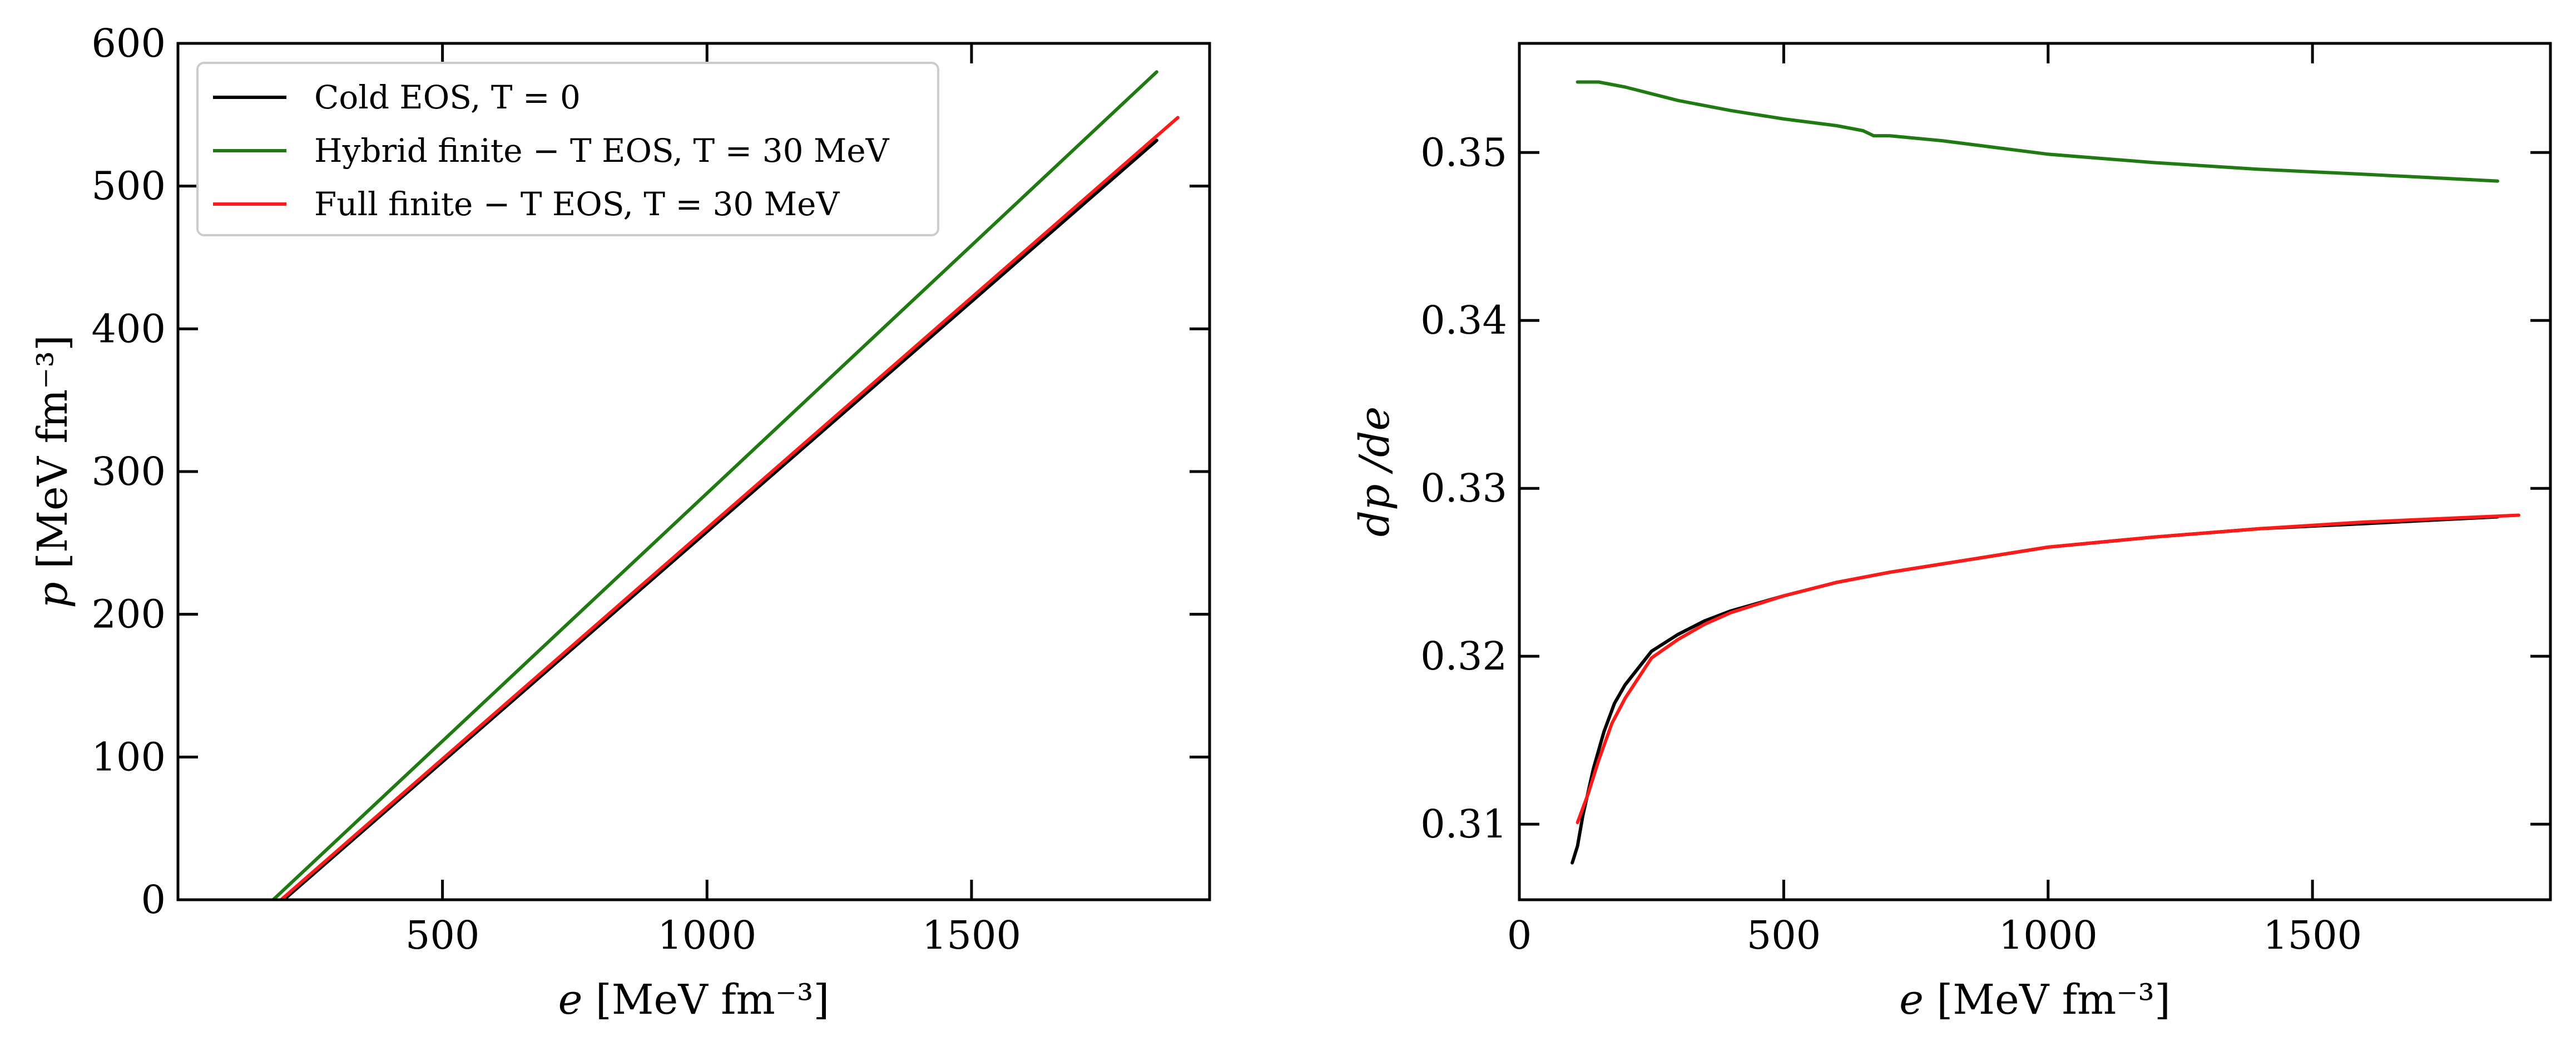 The image size is (2576, 1051). What do you see at coordinates (2312, 935) in the screenshot?
I see `panel-2-x-tick-label: 1500` at bounding box center [2312, 935].